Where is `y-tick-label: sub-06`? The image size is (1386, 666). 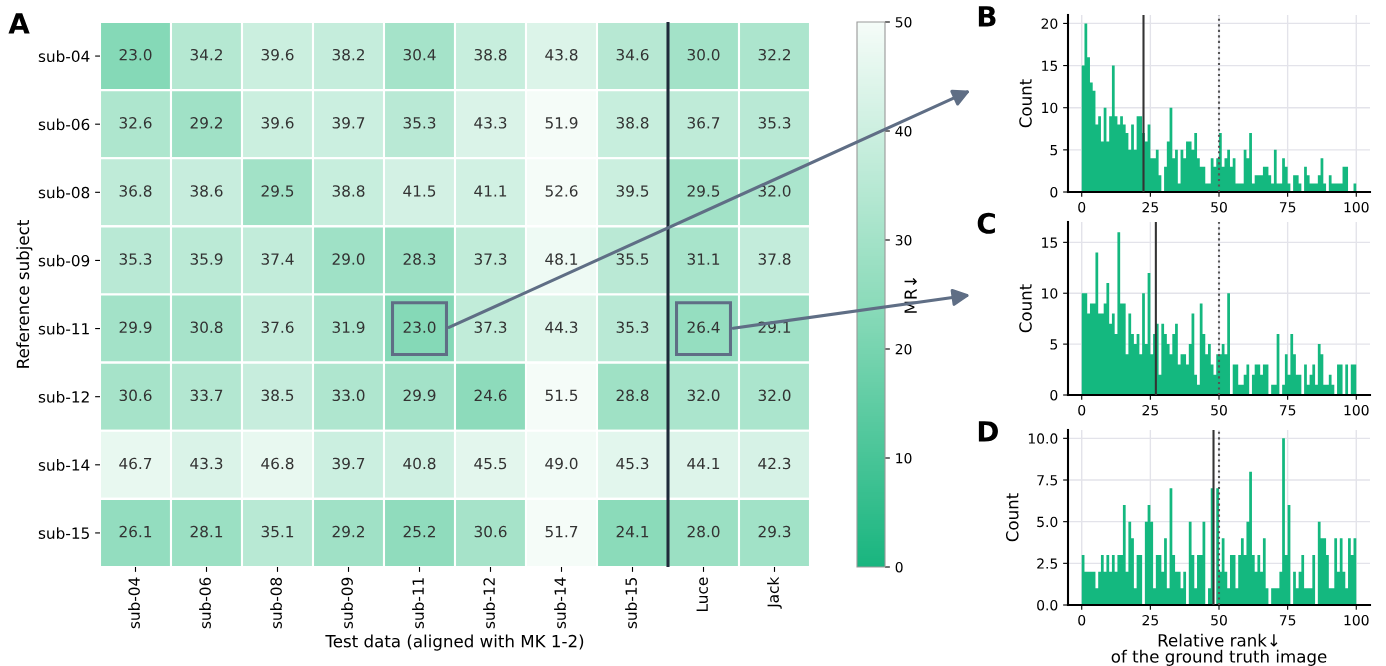
y-tick-label: sub-06 is located at coordinates (64, 124).